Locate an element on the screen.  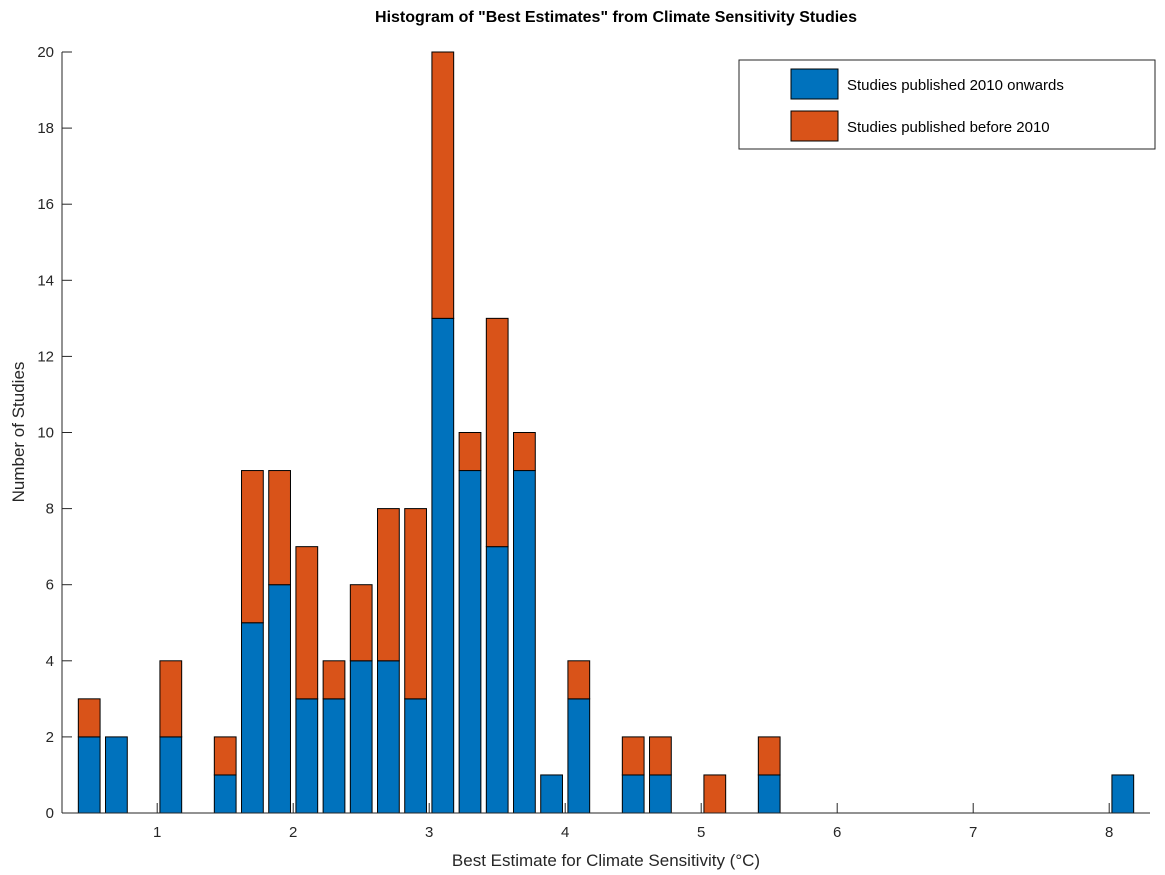
x-tick-label: 6 is located at coordinates (837, 832).